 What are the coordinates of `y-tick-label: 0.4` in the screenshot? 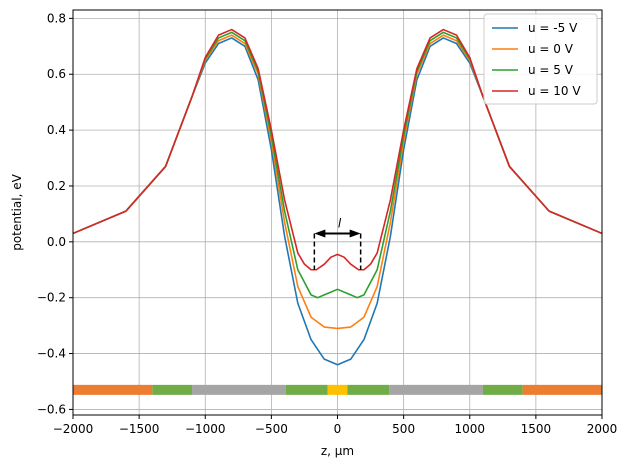 It's located at (56, 130).